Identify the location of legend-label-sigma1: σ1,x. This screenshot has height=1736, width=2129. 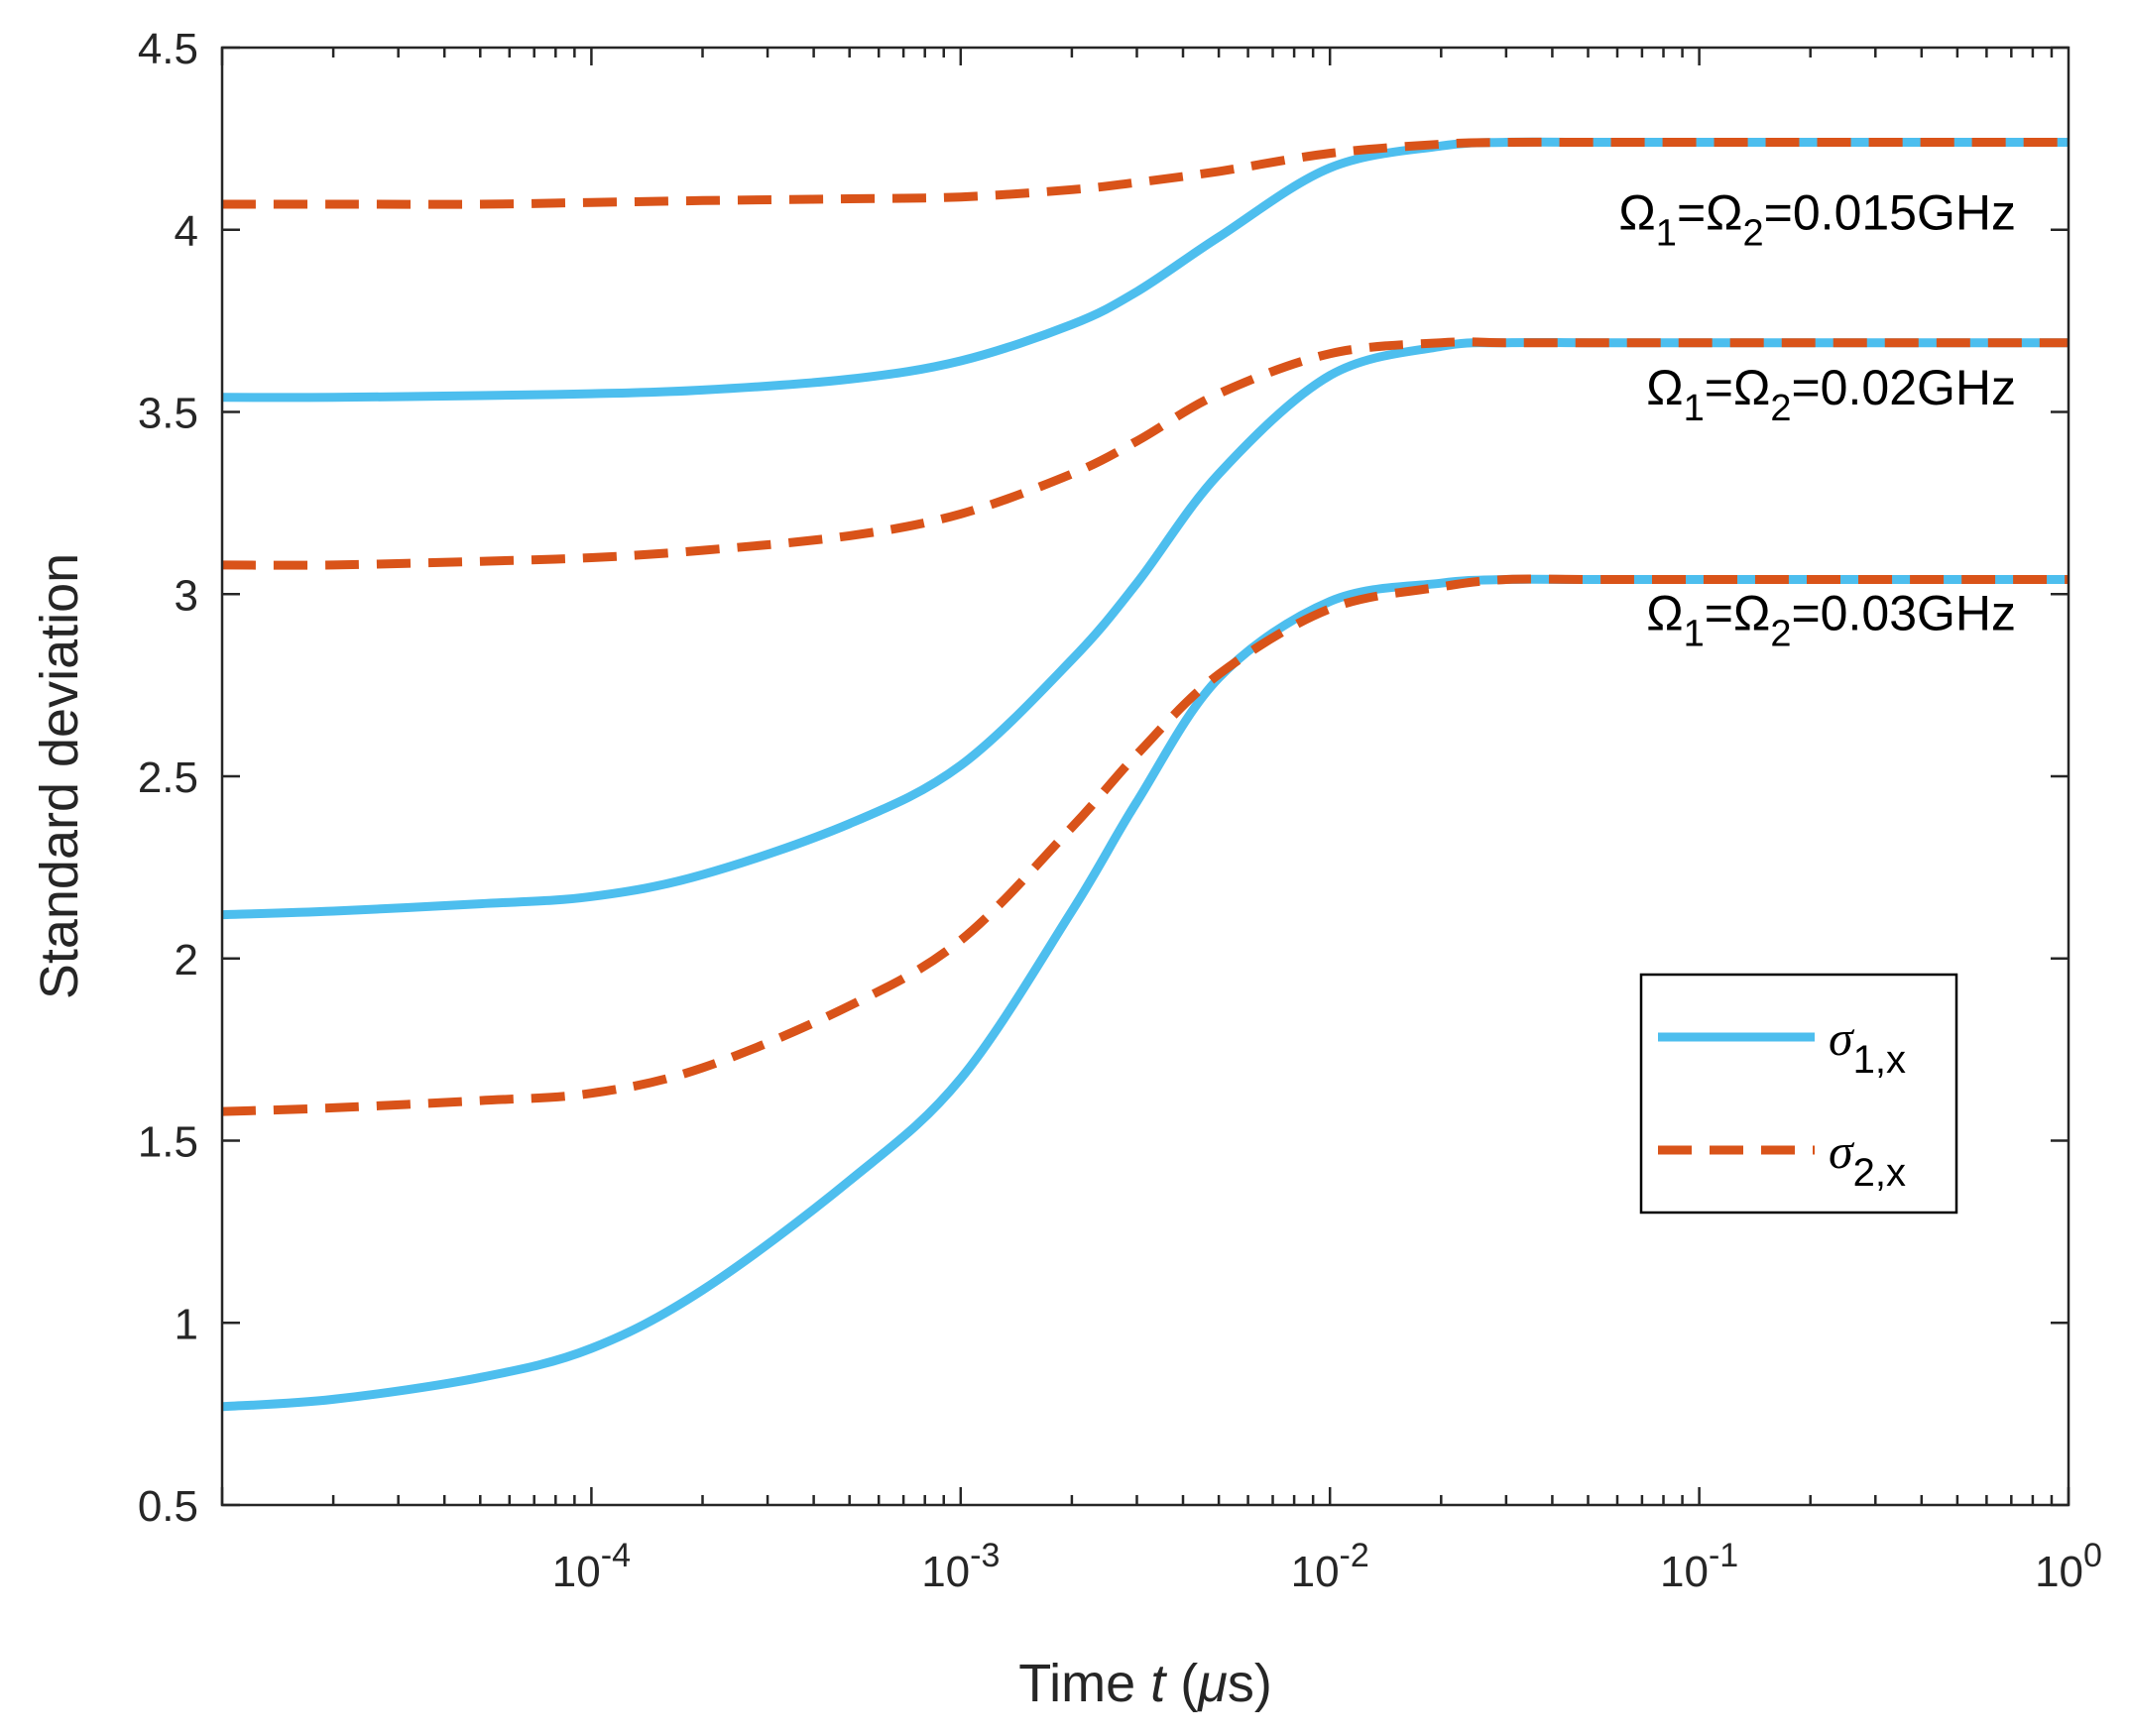
(1867, 1046).